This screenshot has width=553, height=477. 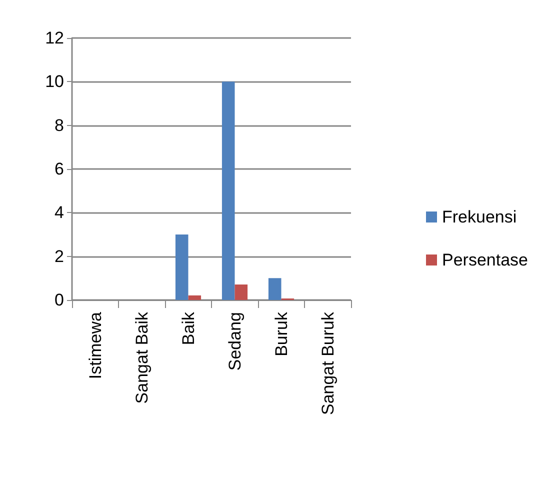 What do you see at coordinates (479, 217) in the screenshot?
I see `legend-label: Frekuensi` at bounding box center [479, 217].